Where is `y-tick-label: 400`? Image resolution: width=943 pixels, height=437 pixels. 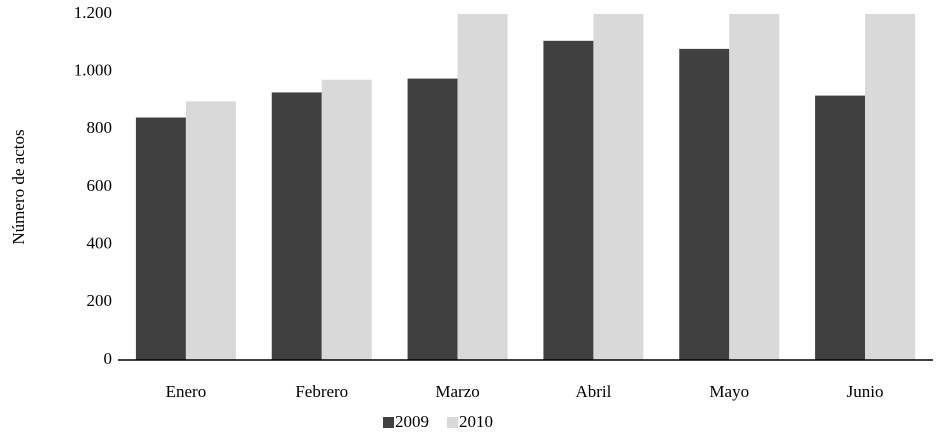 y-tick-label: 400 is located at coordinates (100, 243).